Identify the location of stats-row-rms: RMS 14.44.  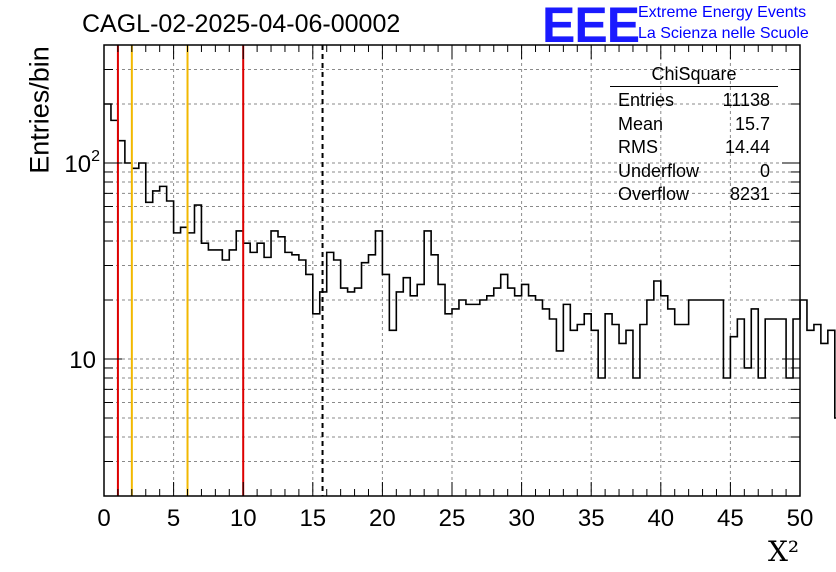
(694, 148).